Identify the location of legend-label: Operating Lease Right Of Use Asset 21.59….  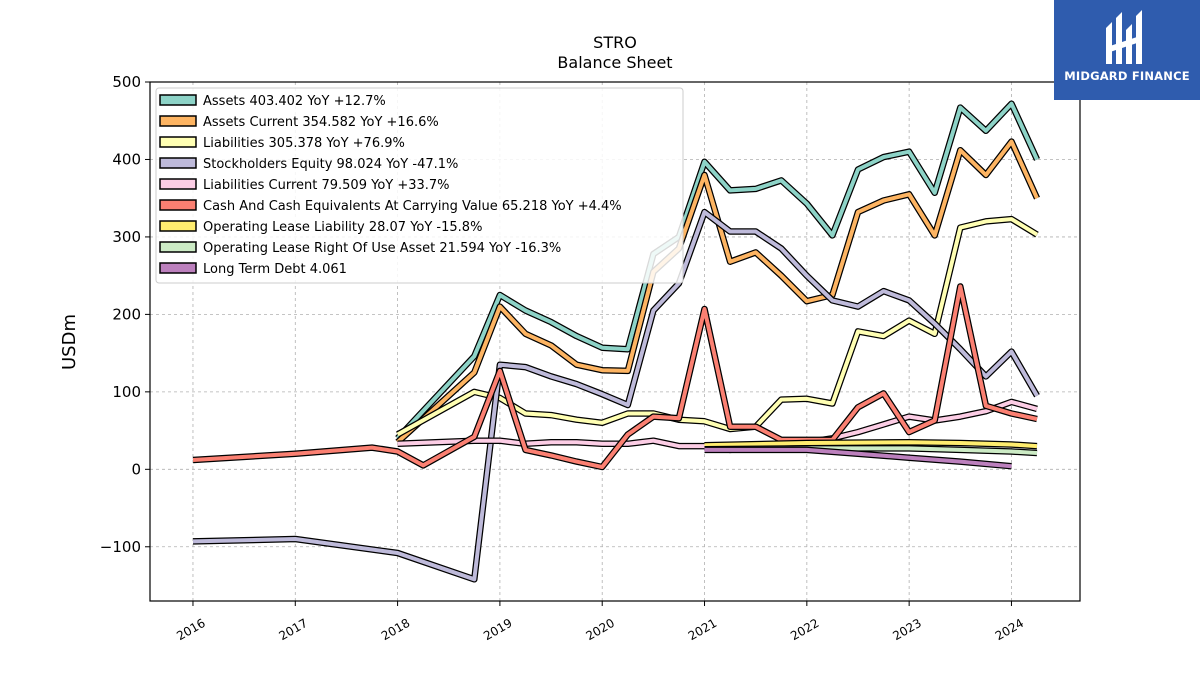
(382, 248).